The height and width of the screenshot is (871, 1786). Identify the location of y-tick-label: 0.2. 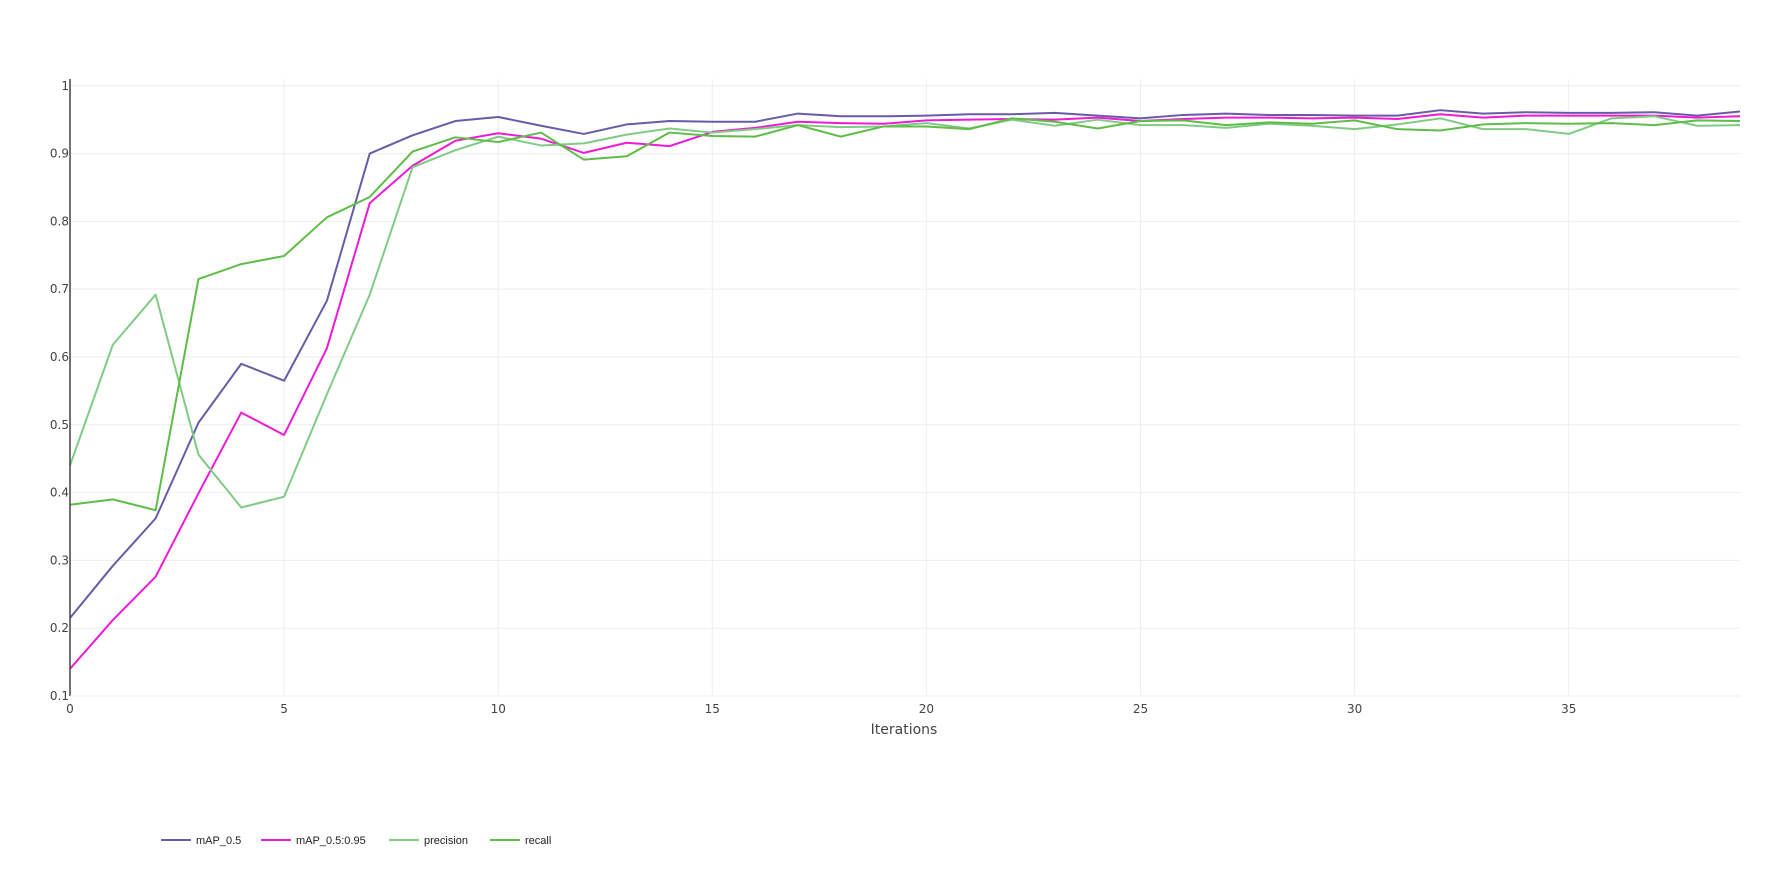
(59, 628).